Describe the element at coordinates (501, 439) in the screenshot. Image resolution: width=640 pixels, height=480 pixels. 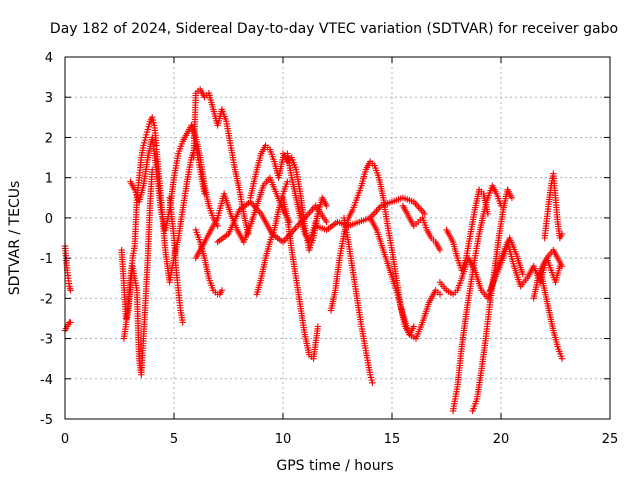
I see `x-tick-label: 20` at that location.